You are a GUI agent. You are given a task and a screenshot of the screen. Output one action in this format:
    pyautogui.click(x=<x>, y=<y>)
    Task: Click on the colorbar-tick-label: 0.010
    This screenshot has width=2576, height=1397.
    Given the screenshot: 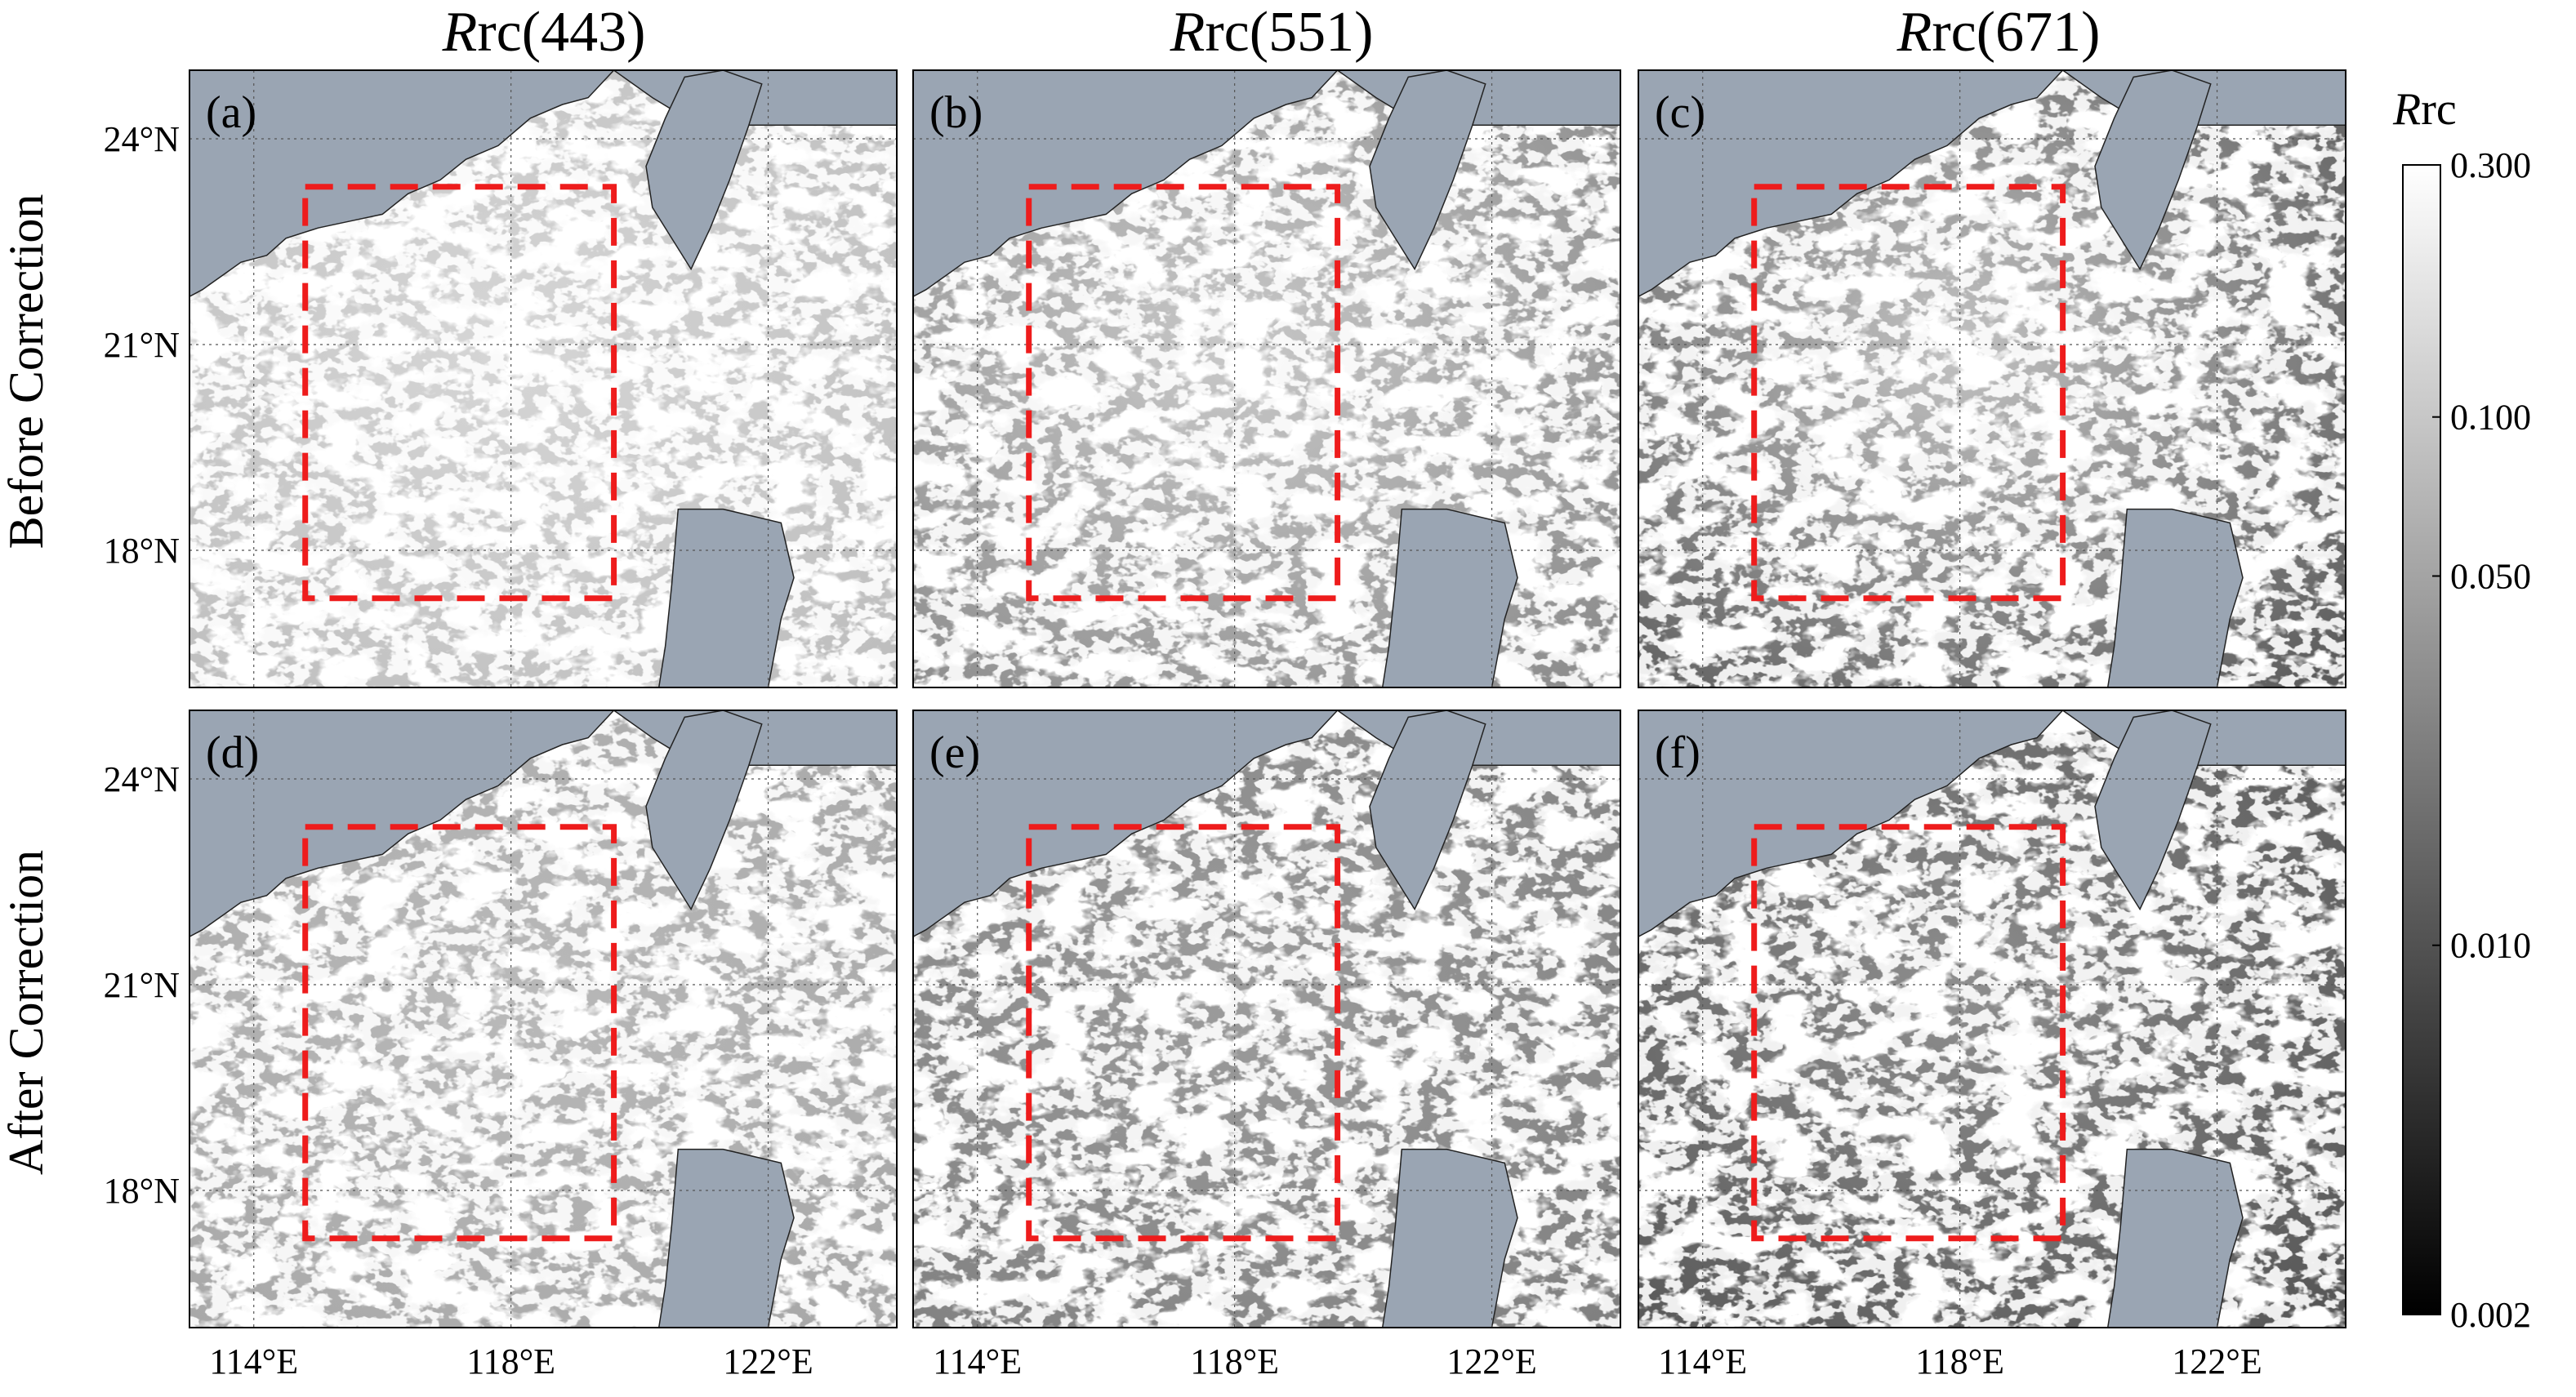 What is the action you would take?
    pyautogui.click(x=2490, y=946)
    